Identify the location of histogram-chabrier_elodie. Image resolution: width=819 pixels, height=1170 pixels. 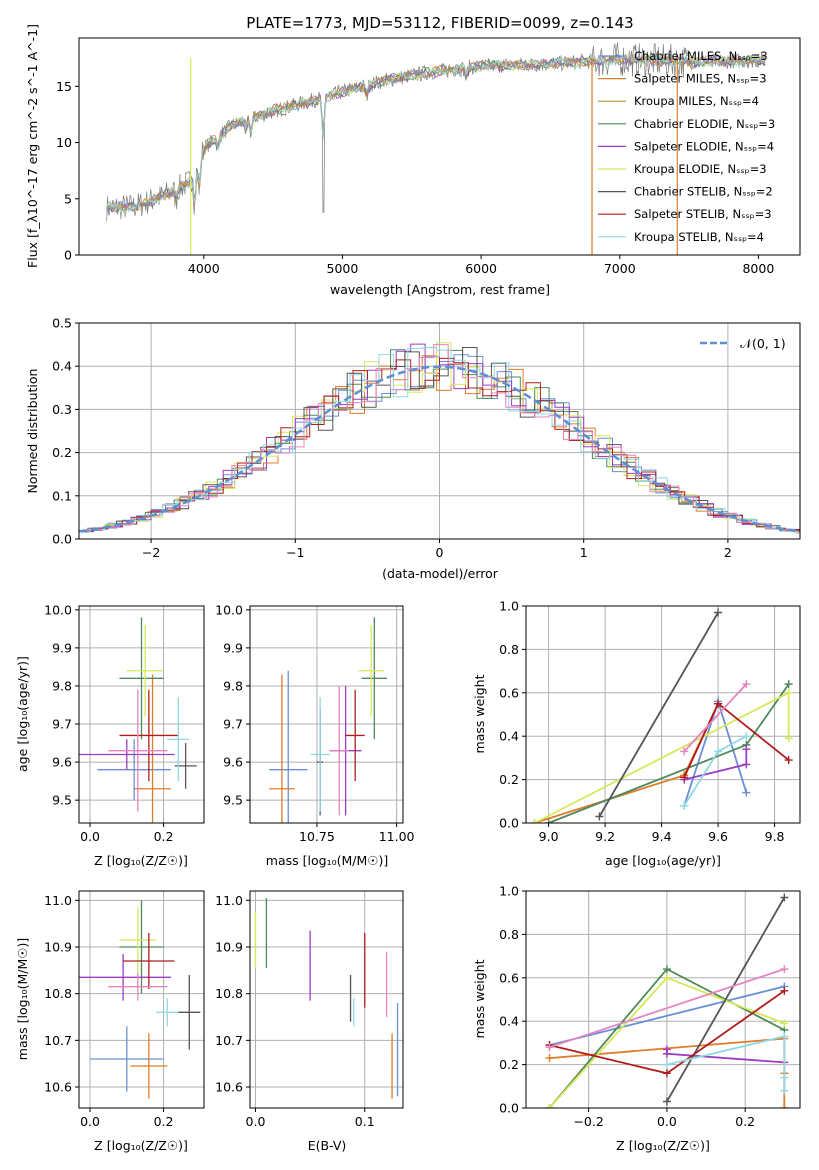
(439, 441).